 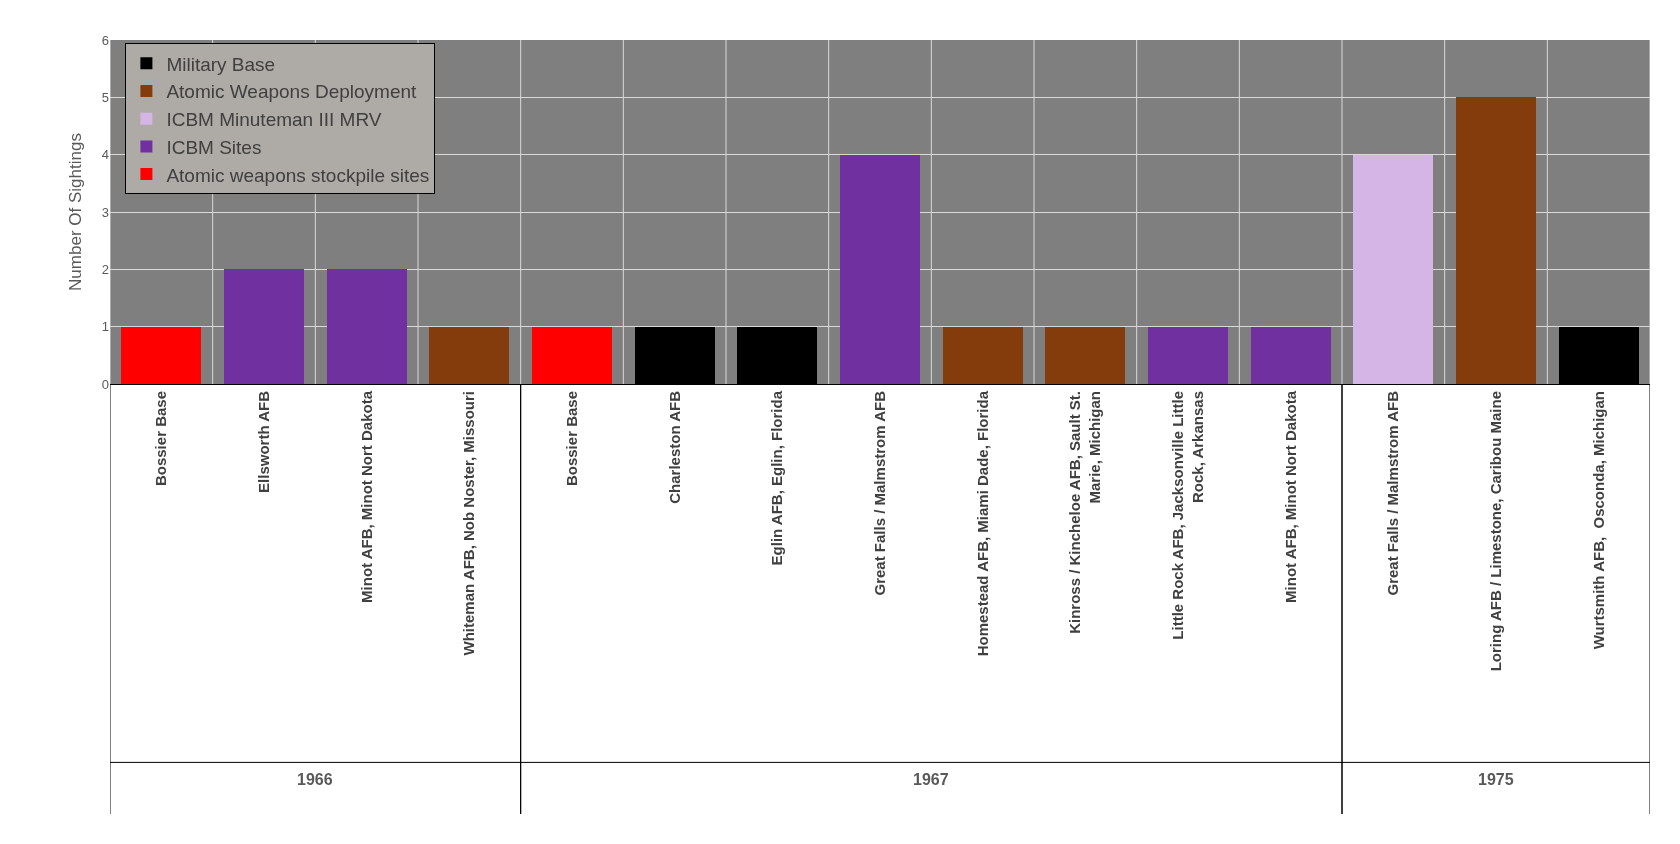 I want to click on y-tick-label: 1, so click(x=105, y=327).